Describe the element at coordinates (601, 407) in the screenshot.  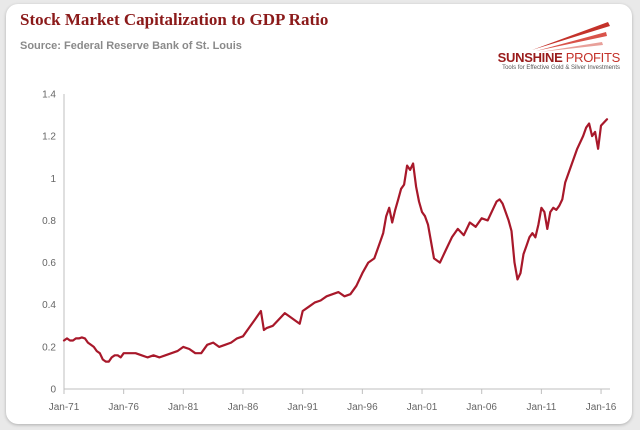
I see `x-tick-label: Jan-16` at that location.